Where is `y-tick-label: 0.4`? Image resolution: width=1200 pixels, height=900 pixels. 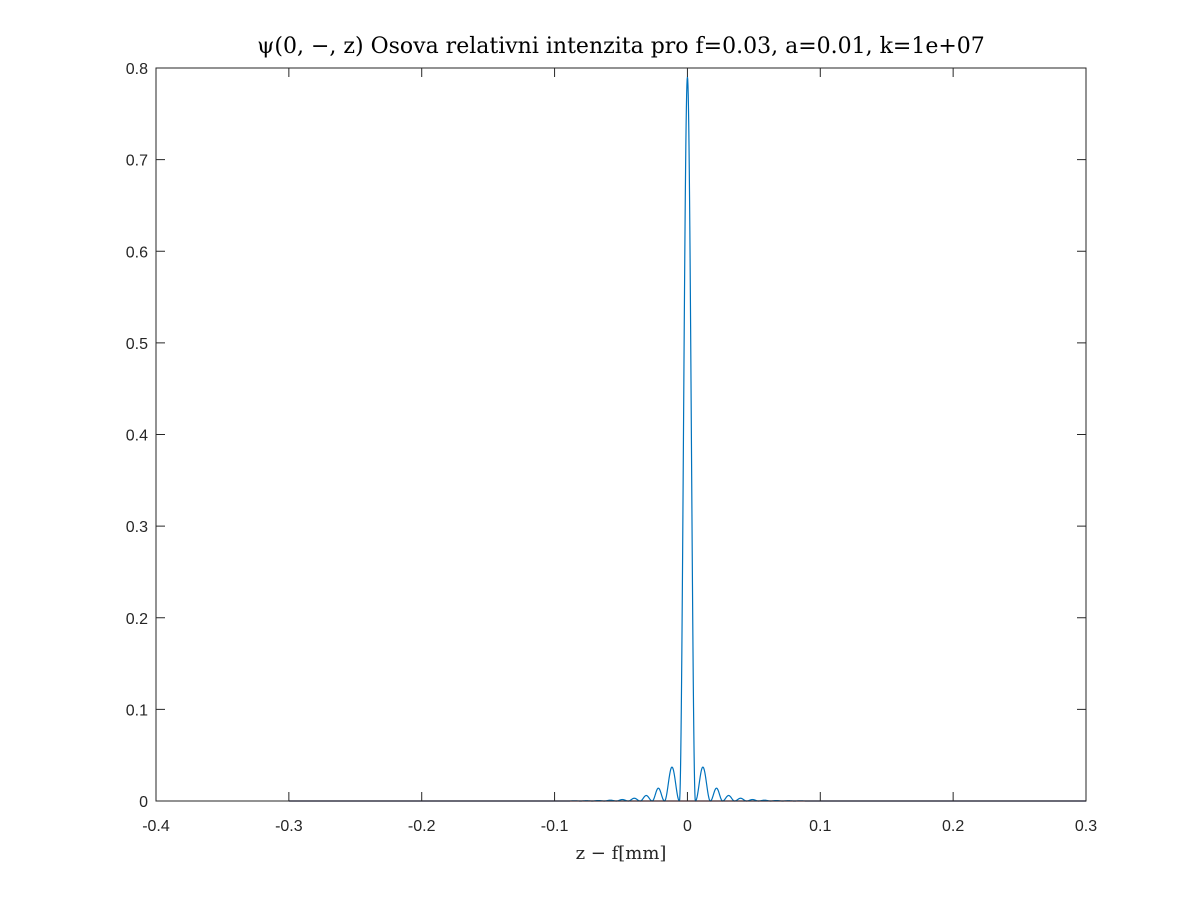 y-tick-label: 0.4 is located at coordinates (137, 436).